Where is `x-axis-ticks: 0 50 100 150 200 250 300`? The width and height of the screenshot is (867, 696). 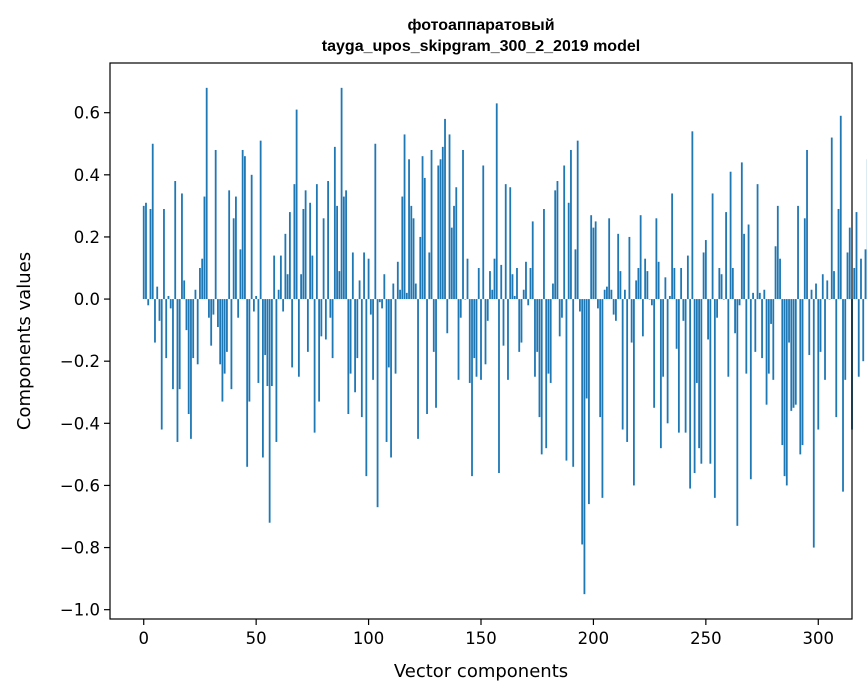
x-axis-ticks: 0 50 100 150 200 250 300 is located at coordinates (486, 633).